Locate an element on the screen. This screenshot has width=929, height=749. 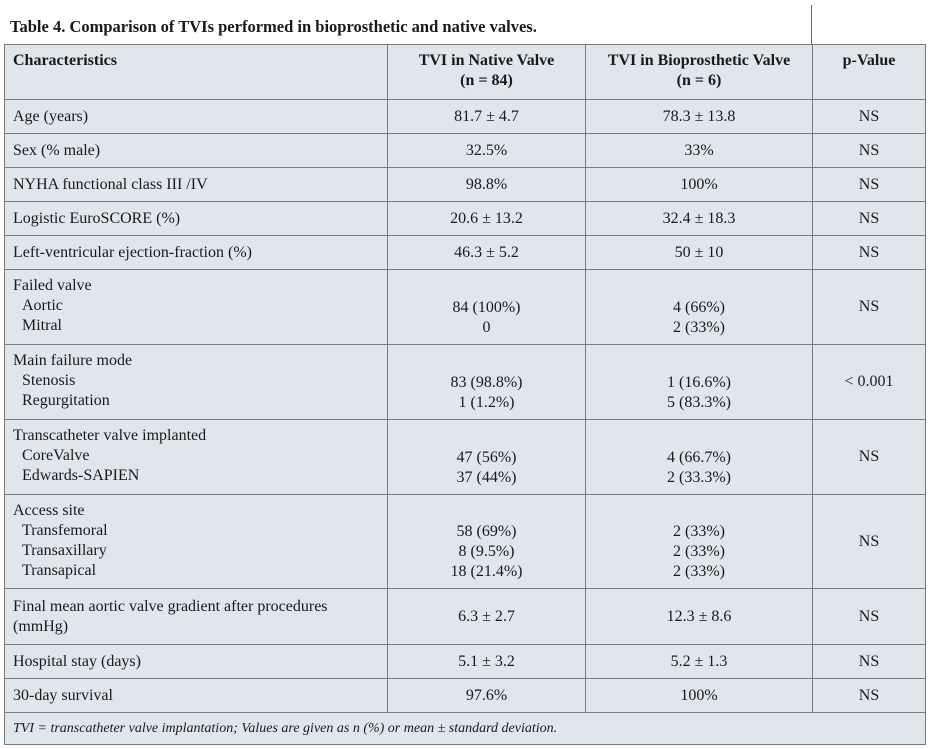
column-header: TVI in Native Valve (n = 84) is located at coordinates (486, 72).